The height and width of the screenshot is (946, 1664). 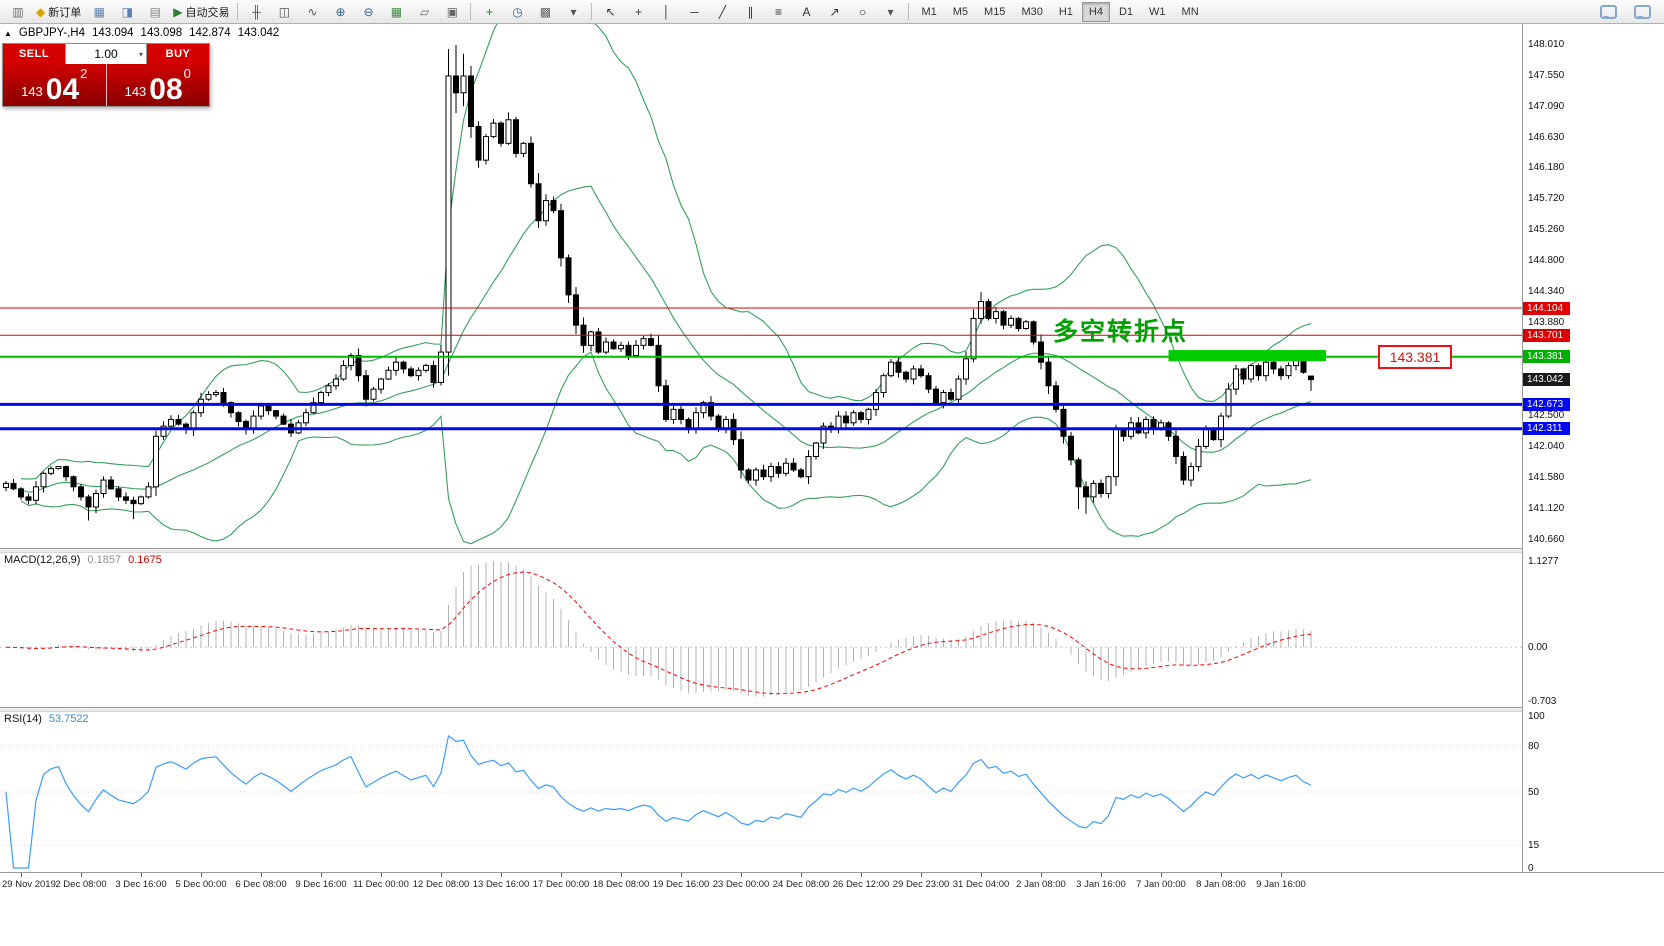 What do you see at coordinates (1157, 11) in the screenshot?
I see `timeframe-w1: W1` at bounding box center [1157, 11].